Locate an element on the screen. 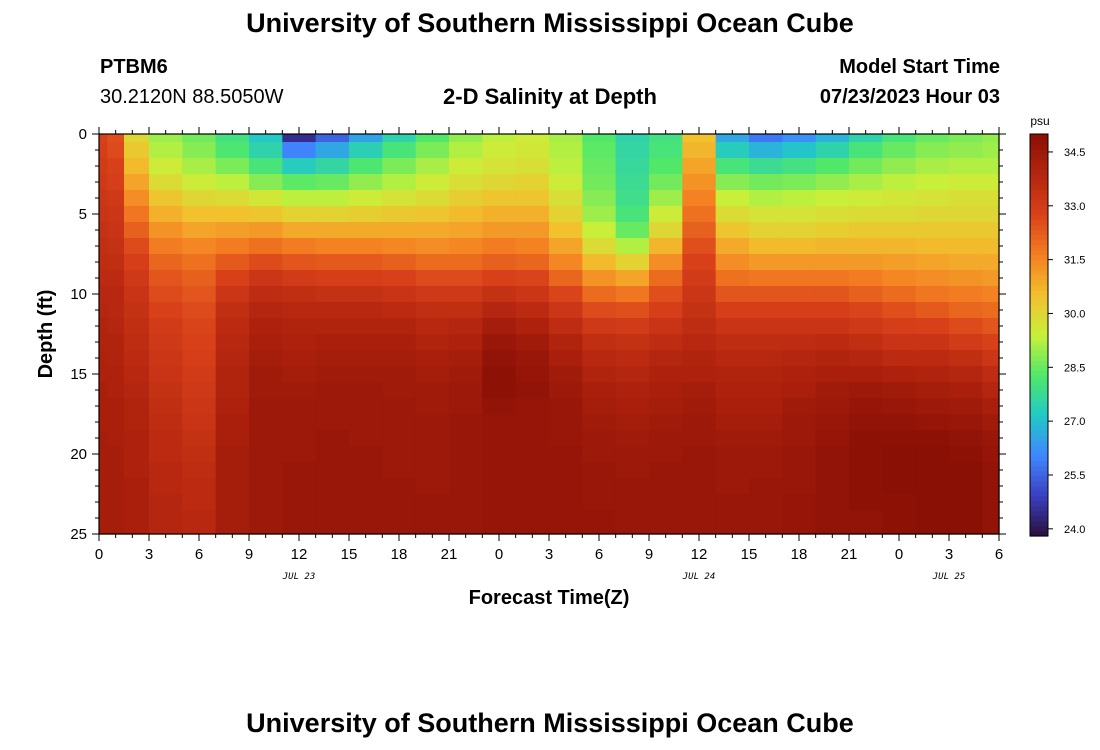 This screenshot has width=1100, height=750. x-tick-label: 12 is located at coordinates (699, 554).